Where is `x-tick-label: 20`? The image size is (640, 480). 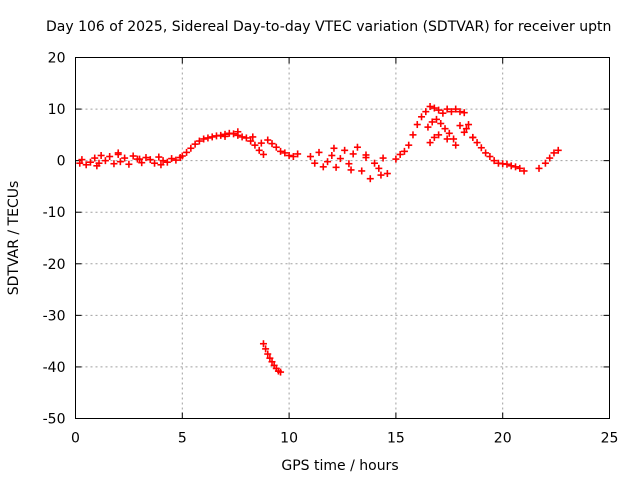
x-tick-label: 20 is located at coordinates (503, 439).